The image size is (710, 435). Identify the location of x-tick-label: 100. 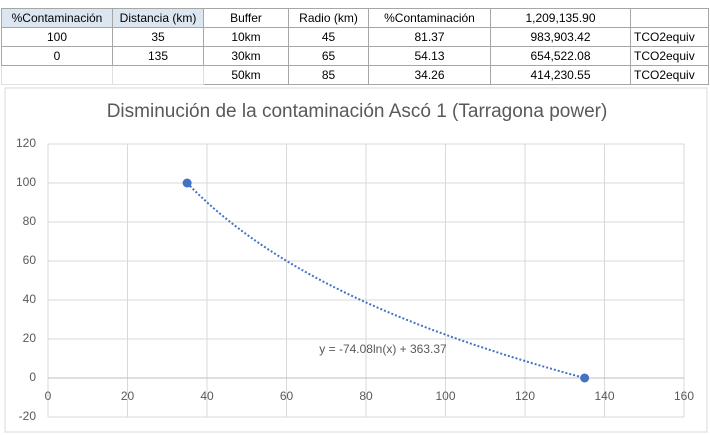
(445, 396).